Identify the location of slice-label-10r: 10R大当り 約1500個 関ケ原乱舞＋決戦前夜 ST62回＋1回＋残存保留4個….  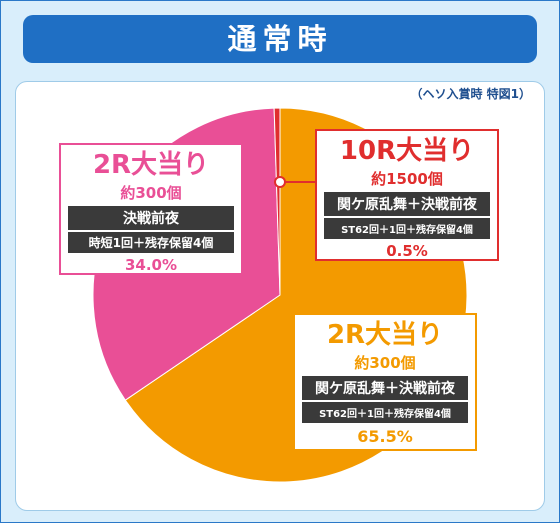
(407, 195).